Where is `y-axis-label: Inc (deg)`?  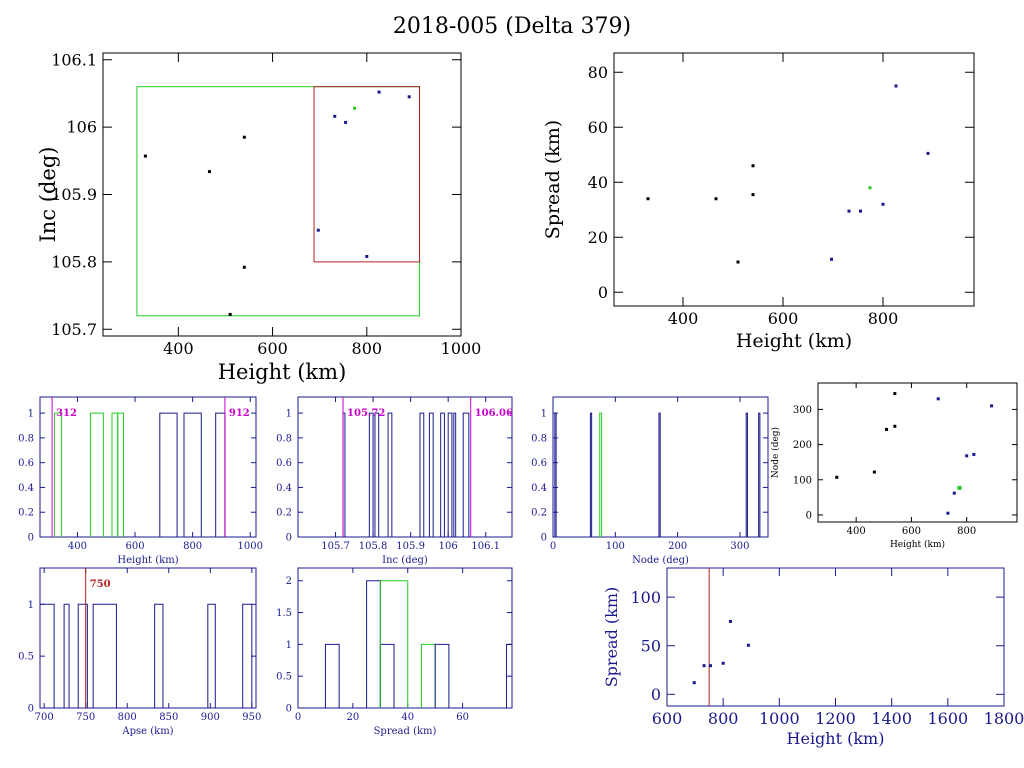 y-axis-label: Inc (deg) is located at coordinates (48, 195).